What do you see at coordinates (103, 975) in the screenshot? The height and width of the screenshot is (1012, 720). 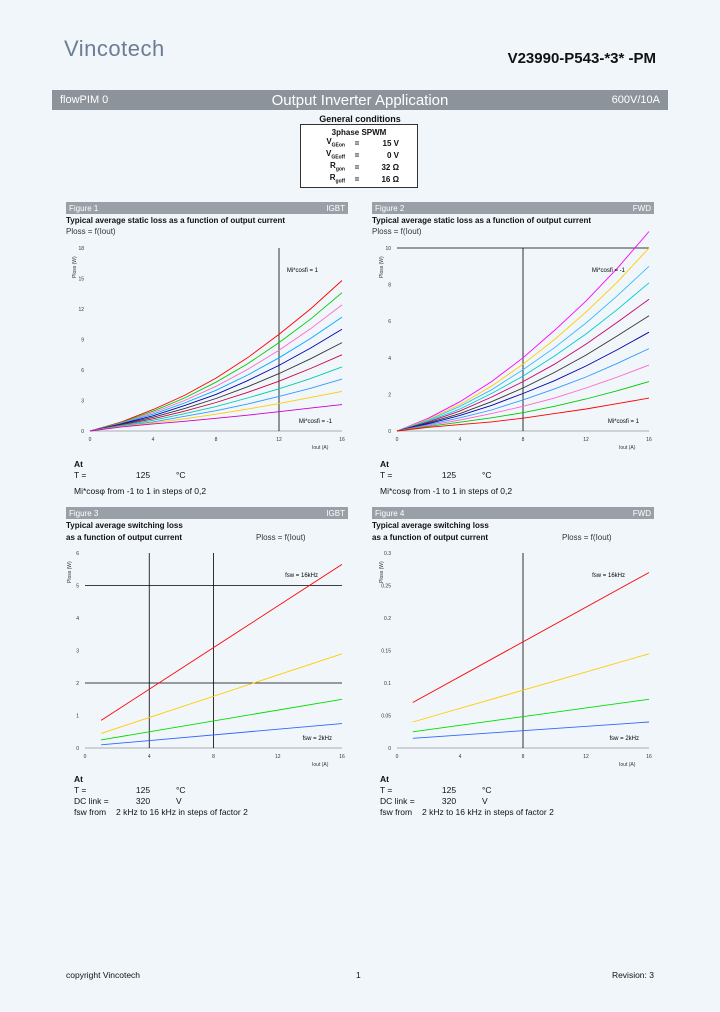 I see `footer-copyright: copyright Vincotech` at bounding box center [103, 975].